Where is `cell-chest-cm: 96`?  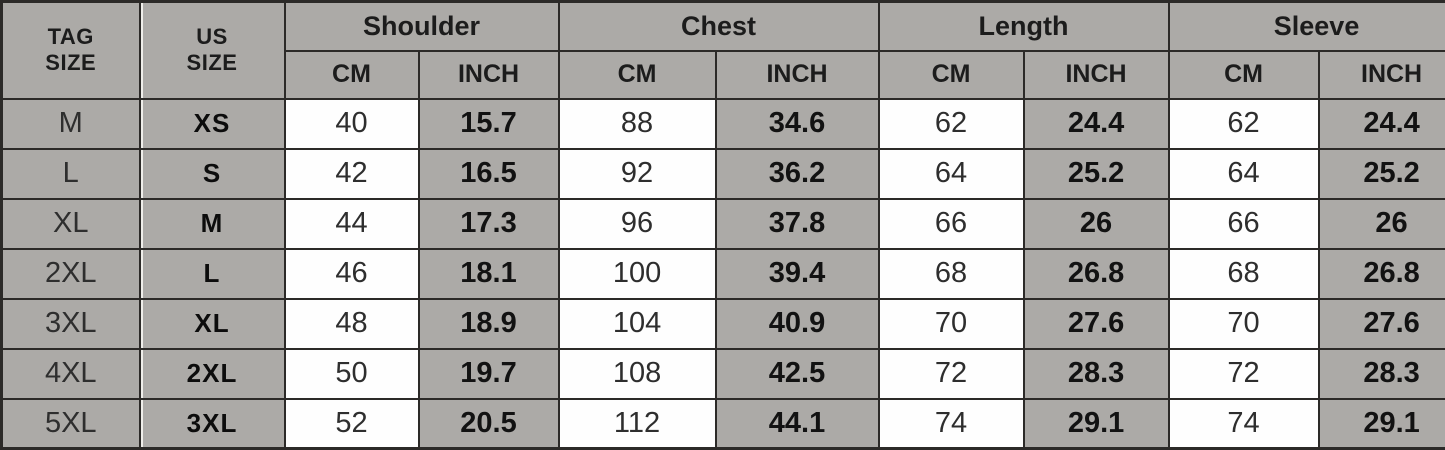
cell-chest-cm: 96 is located at coordinates (637, 223).